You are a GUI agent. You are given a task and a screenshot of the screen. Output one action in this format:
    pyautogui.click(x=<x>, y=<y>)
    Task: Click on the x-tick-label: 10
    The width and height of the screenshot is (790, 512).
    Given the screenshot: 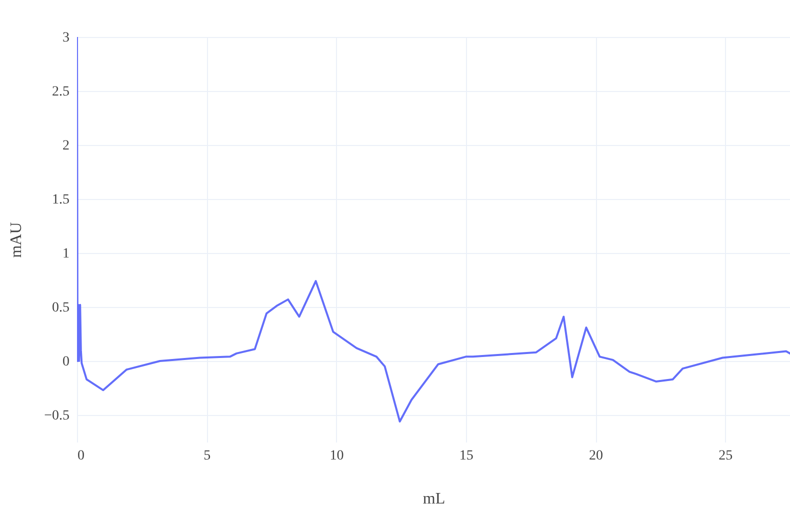 What is the action you would take?
    pyautogui.click(x=337, y=456)
    